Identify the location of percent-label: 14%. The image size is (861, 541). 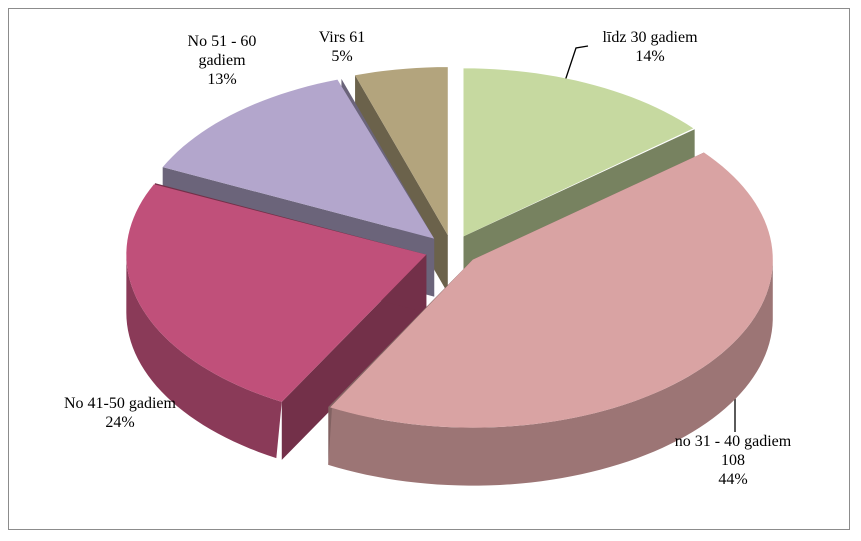
(650, 56).